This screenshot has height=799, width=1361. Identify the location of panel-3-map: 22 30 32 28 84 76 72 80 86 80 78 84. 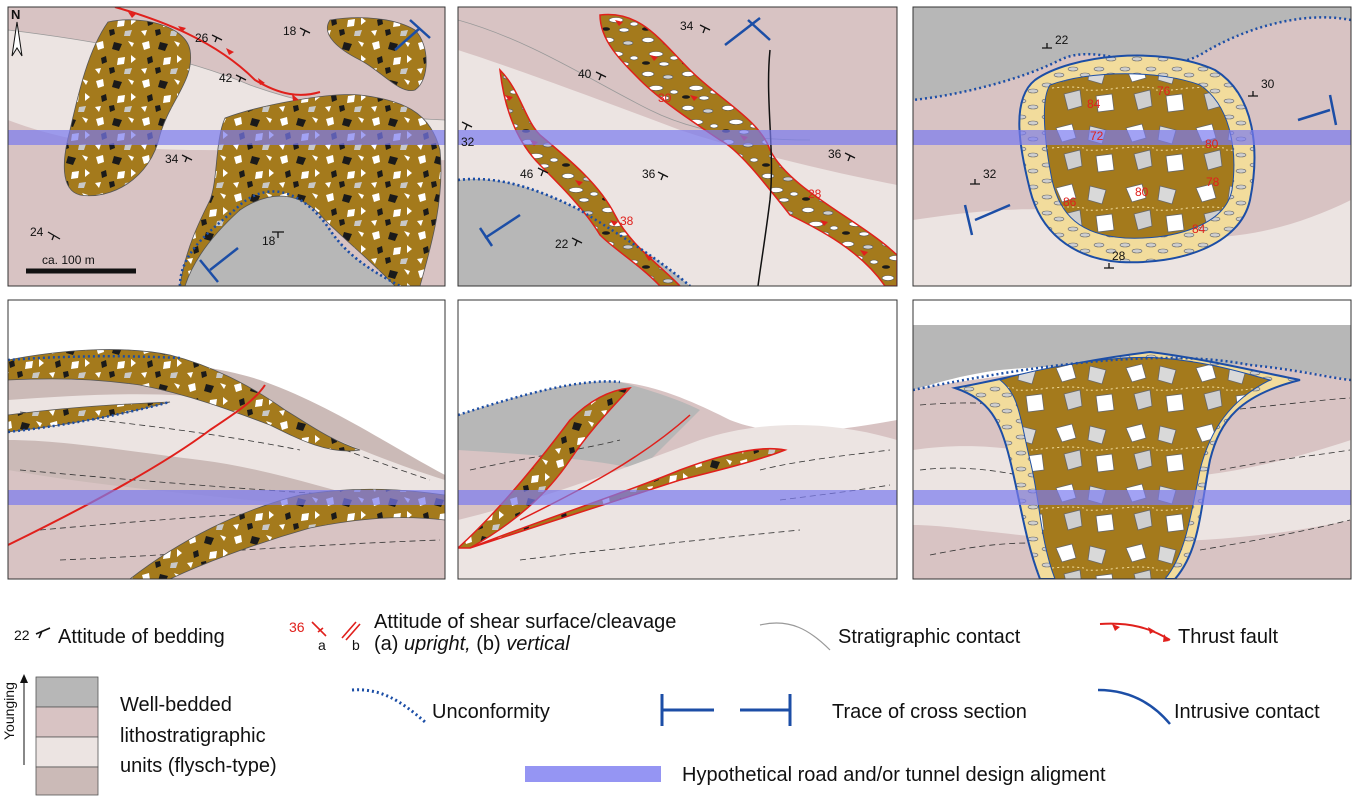
(1132, 146).